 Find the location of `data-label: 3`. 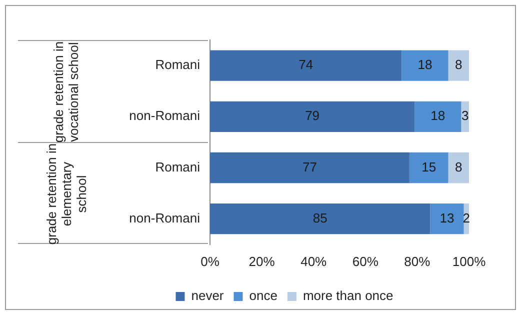

data-label: 3 is located at coordinates (465, 116).